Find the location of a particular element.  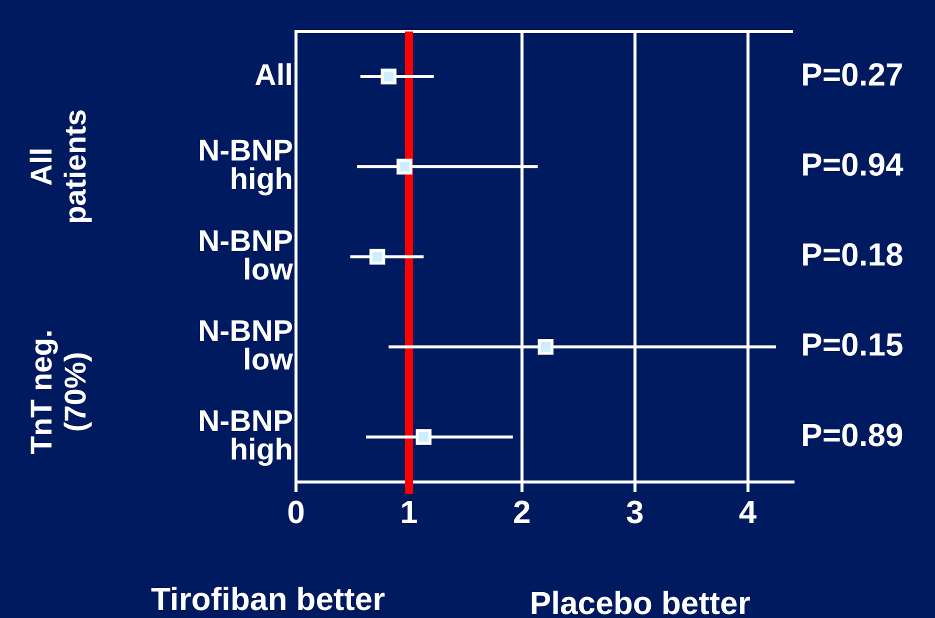

x-tick-label: 0 is located at coordinates (296, 512).